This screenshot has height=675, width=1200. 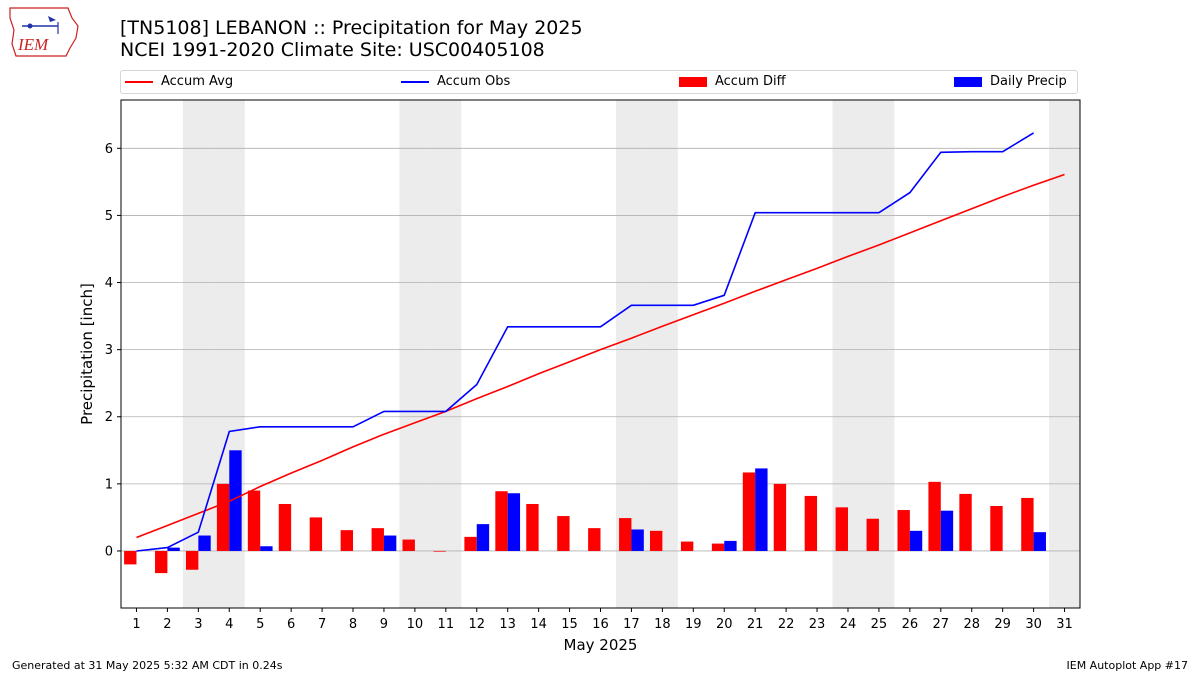 I want to click on x-tick-label: 30, so click(x=1033, y=624).